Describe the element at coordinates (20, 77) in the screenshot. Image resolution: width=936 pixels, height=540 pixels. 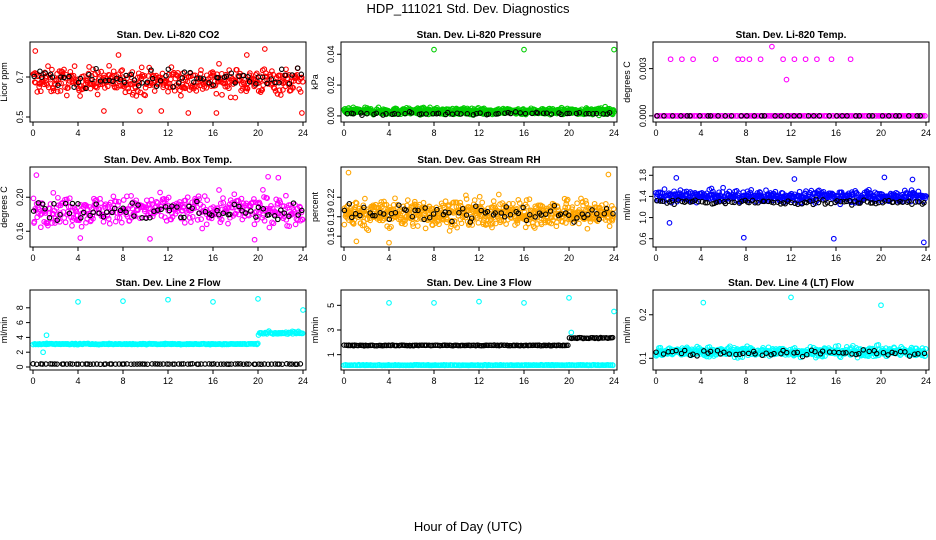
I see `y-tick-label: 0.7` at that location.